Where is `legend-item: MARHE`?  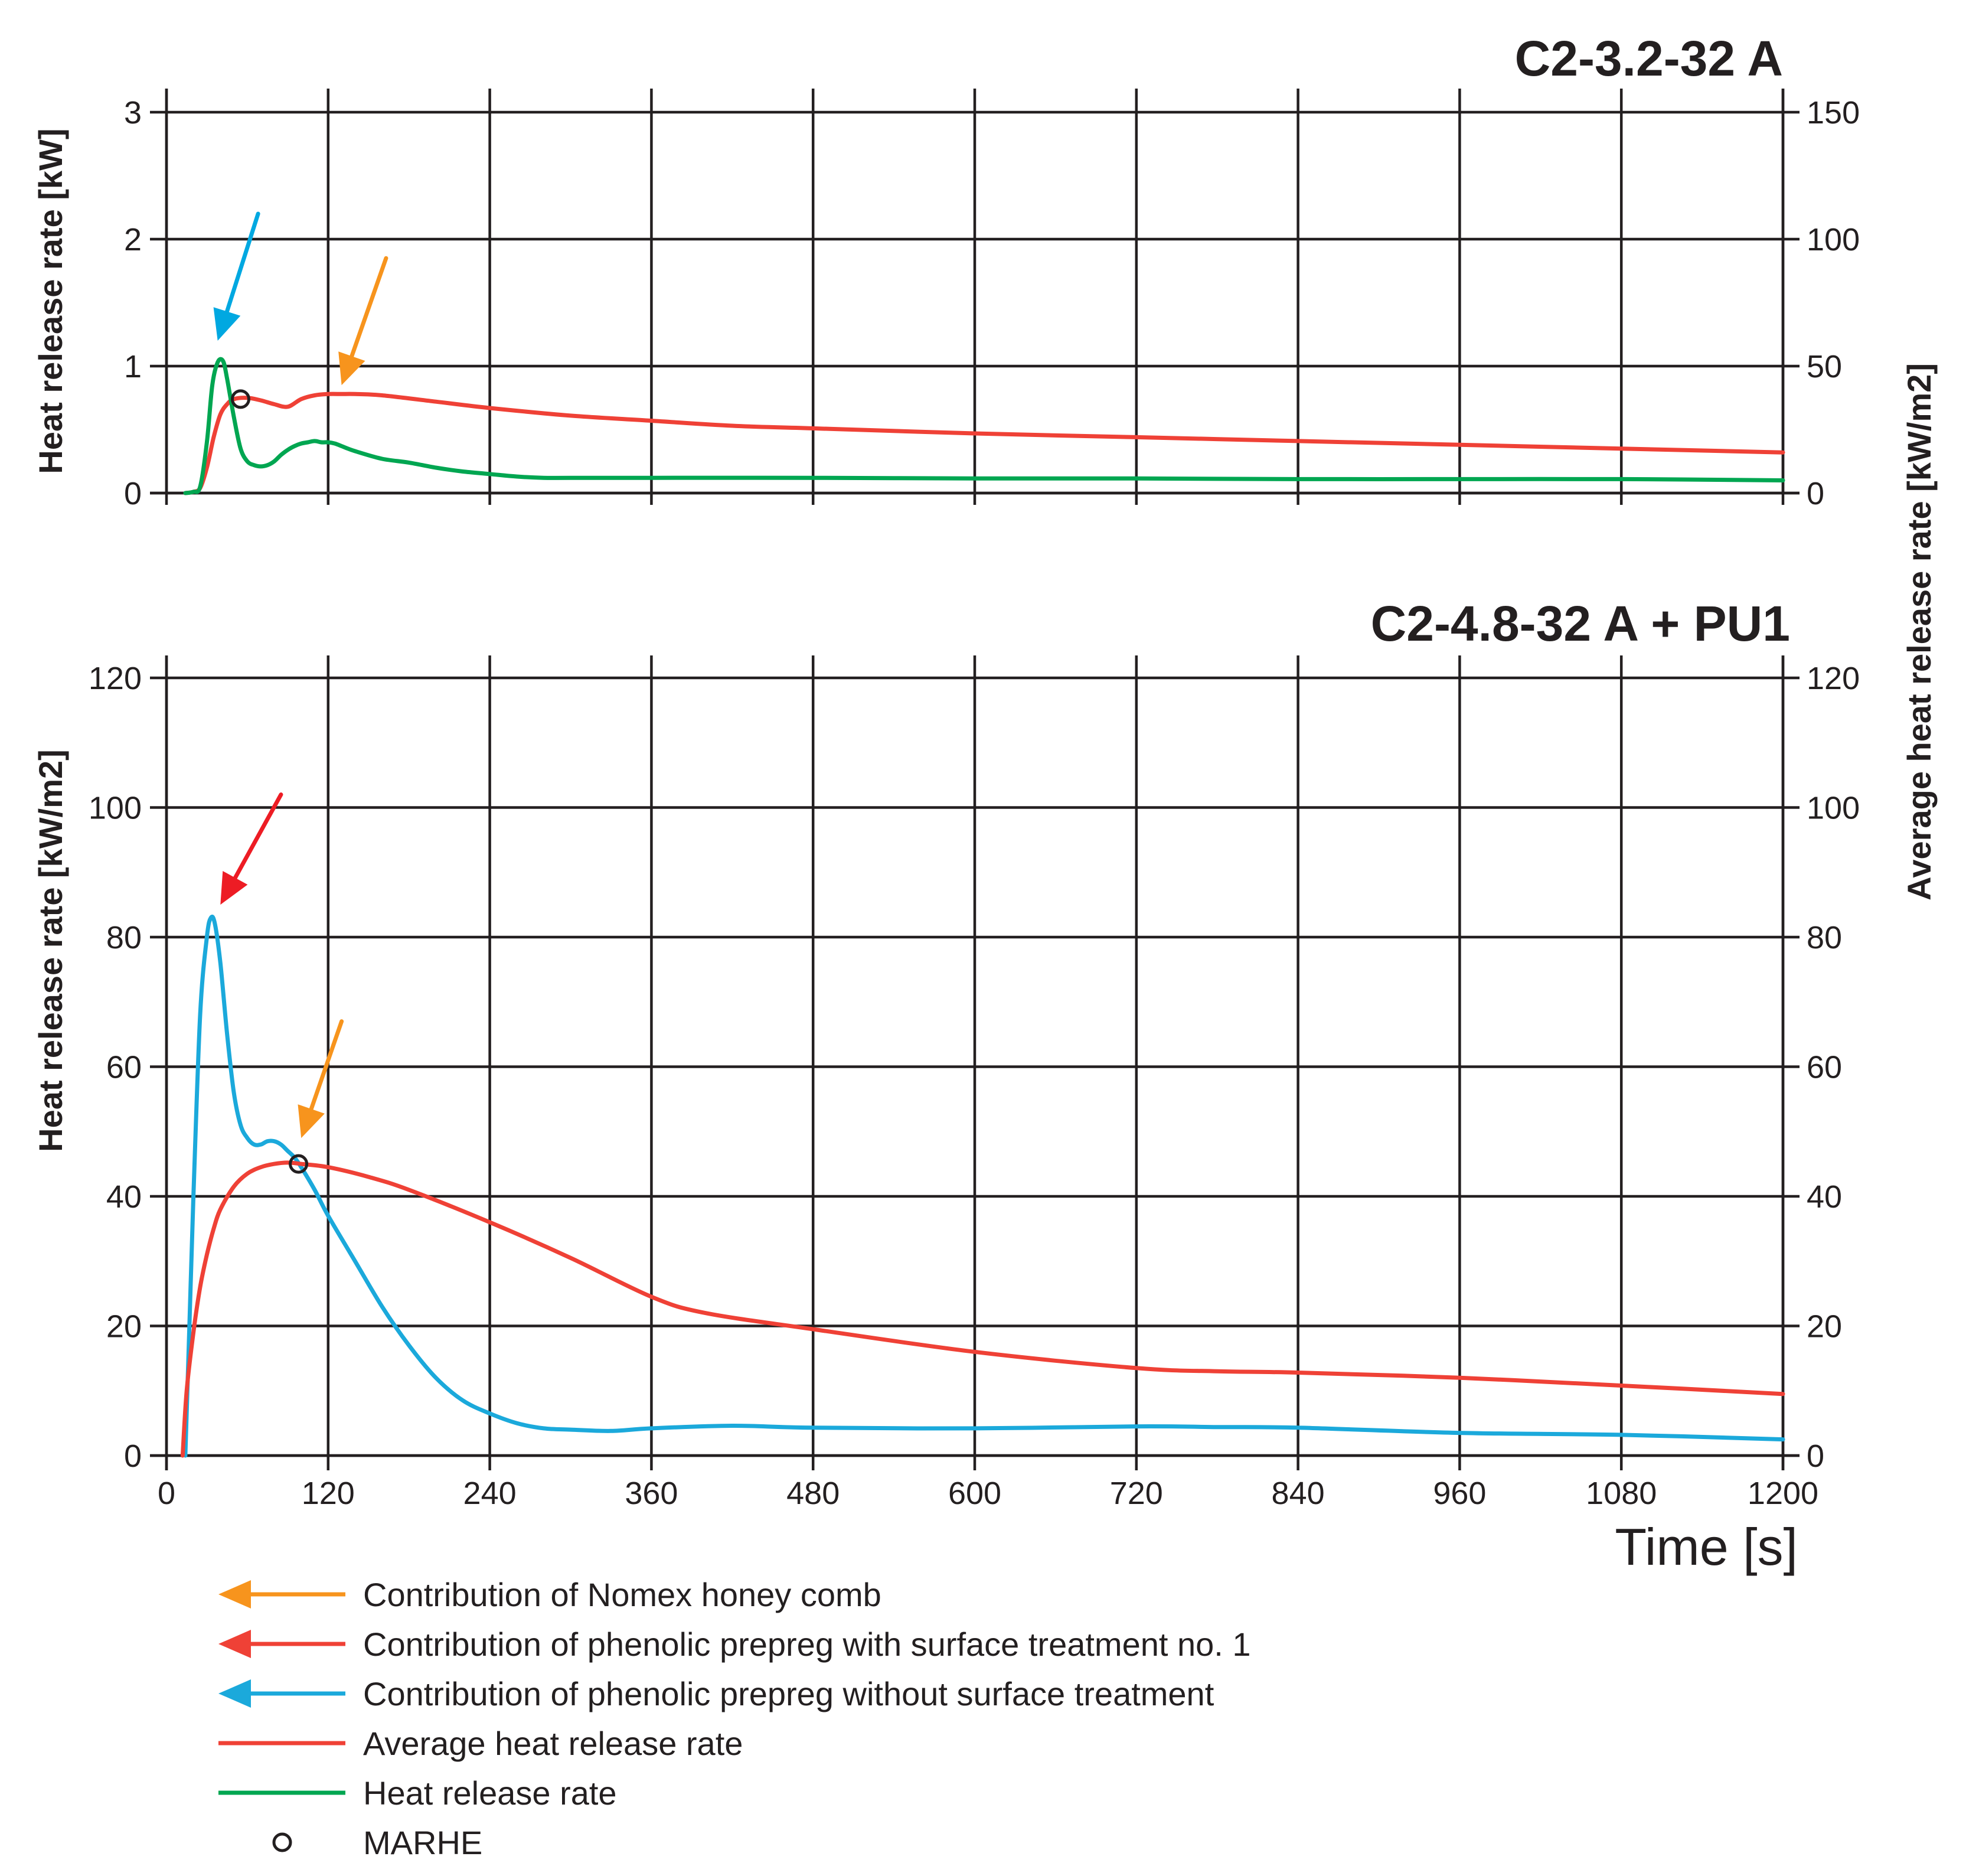
legend-item: MARHE is located at coordinates (377, 1843).